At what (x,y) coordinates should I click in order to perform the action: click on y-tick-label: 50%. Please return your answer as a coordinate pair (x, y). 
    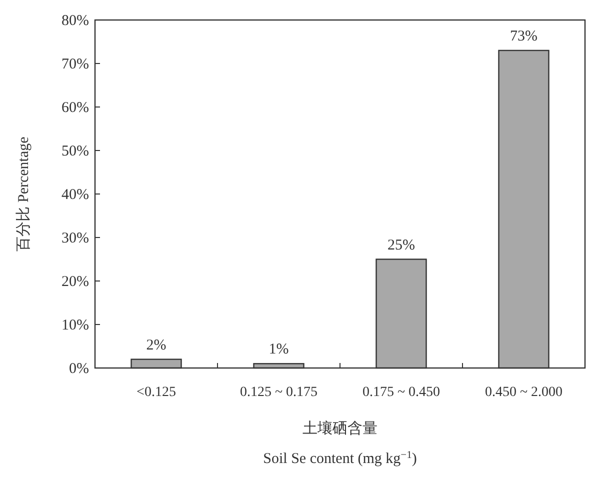
    Looking at the image, I should click on (75, 152).